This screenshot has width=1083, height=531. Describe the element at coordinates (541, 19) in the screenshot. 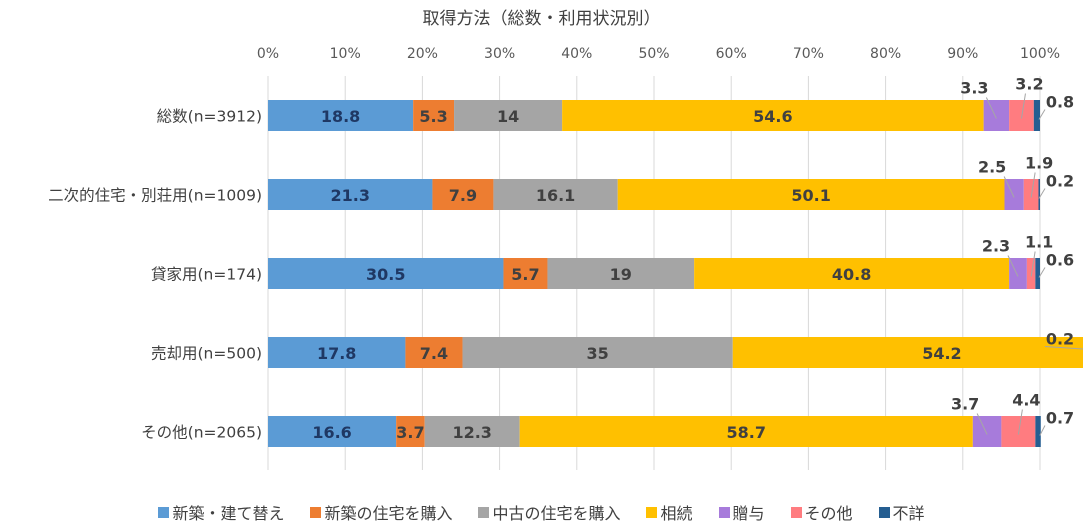

I see `chart-title: 取得方法（総数・利用状況別）` at that location.